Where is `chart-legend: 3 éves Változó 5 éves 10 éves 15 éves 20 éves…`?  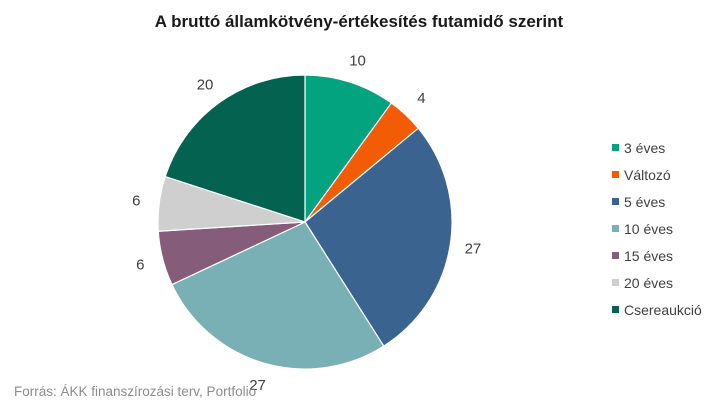
chart-legend: 3 éves Változó 5 éves 10 éves 15 éves 20 éves… is located at coordinates (657, 228).